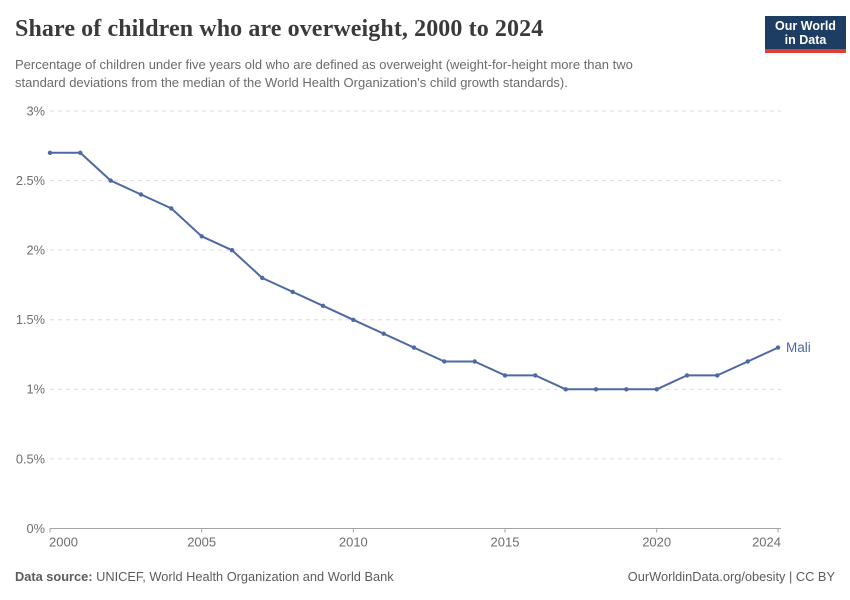  I want to click on x-tick-label: 2010, so click(353, 542).